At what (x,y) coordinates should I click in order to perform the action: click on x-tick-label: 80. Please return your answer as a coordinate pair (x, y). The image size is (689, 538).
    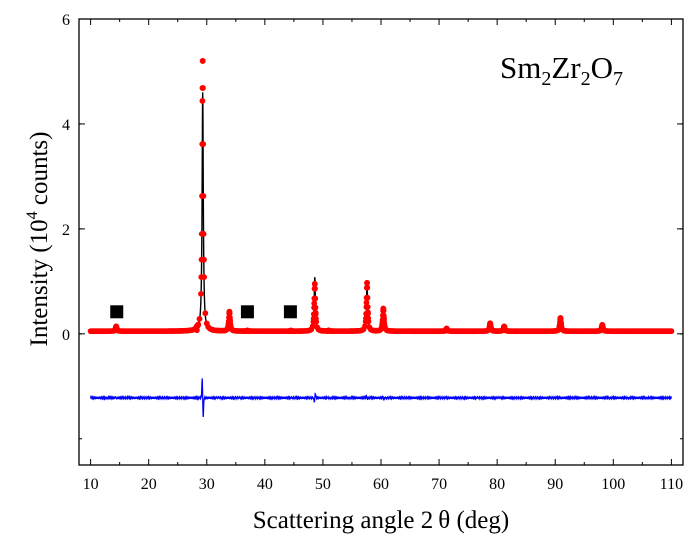
    Looking at the image, I should click on (497, 484).